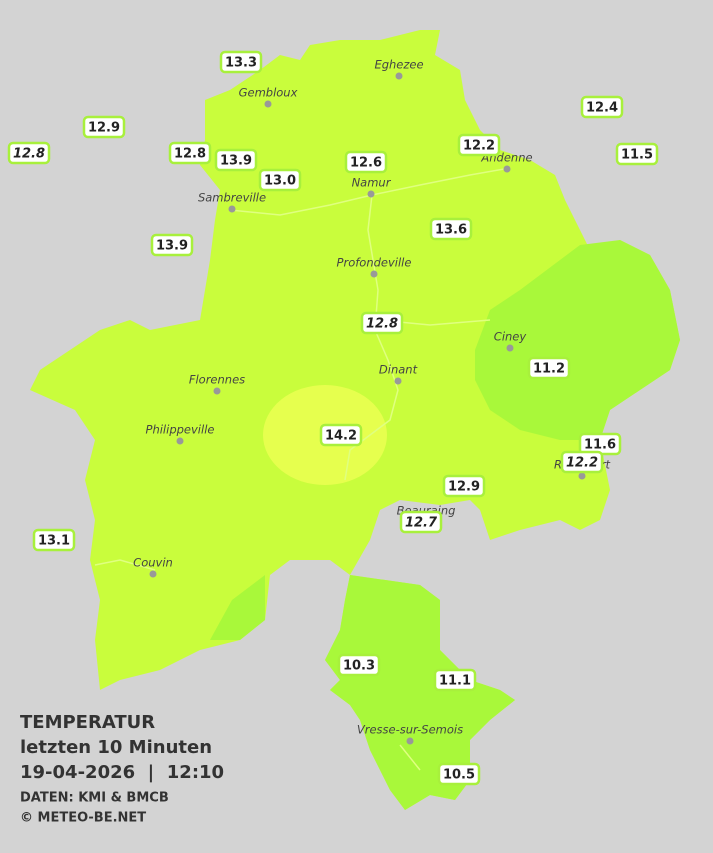 The image size is (713, 853). I want to click on station-value: 12.4, so click(602, 108).